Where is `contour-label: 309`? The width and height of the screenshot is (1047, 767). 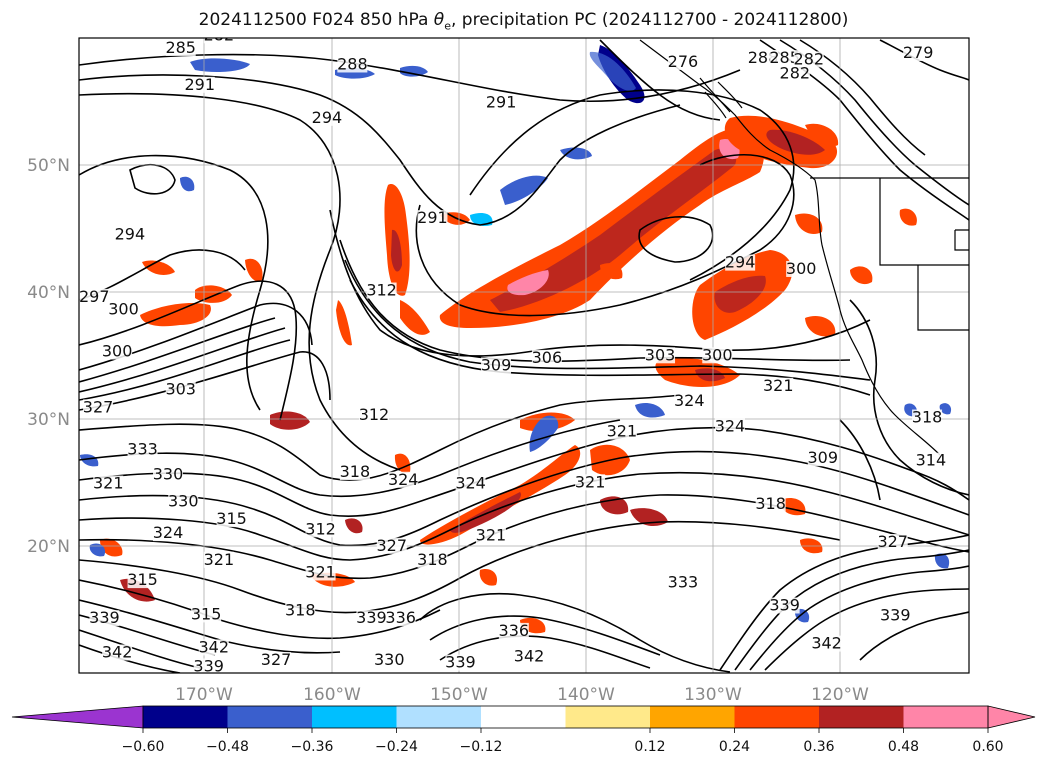
contour-label: 309 is located at coordinates (823, 457).